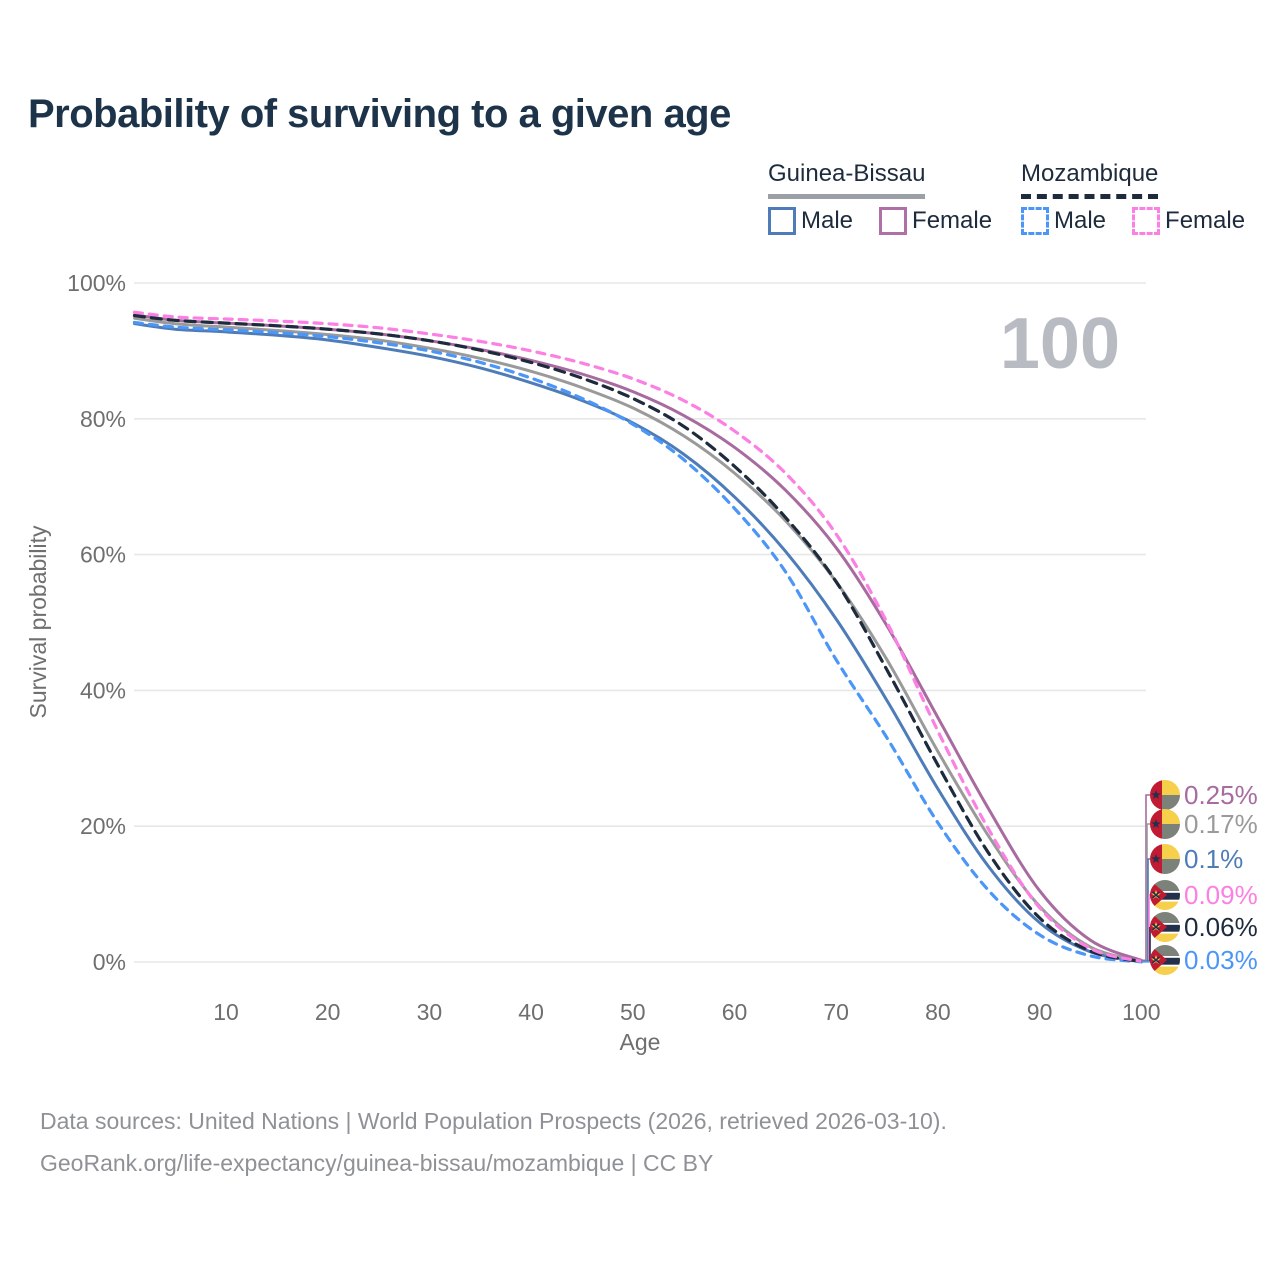  I want to click on y-tick-label: 80%, so click(103, 419).